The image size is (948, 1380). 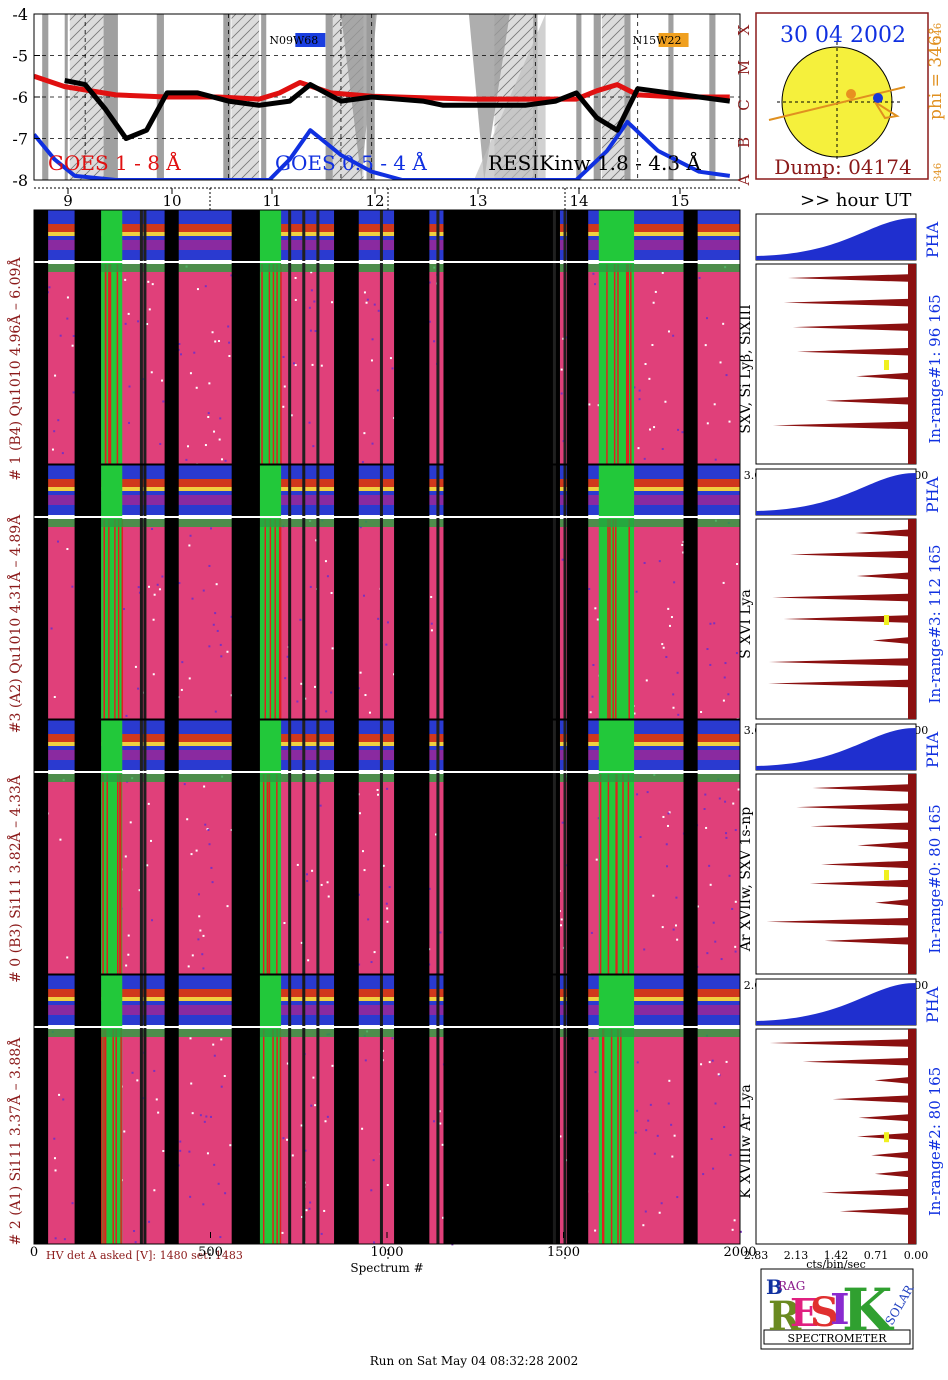 What do you see at coordinates (387, 1010) in the screenshot?
I see `pha-band-purple` at bounding box center [387, 1010].